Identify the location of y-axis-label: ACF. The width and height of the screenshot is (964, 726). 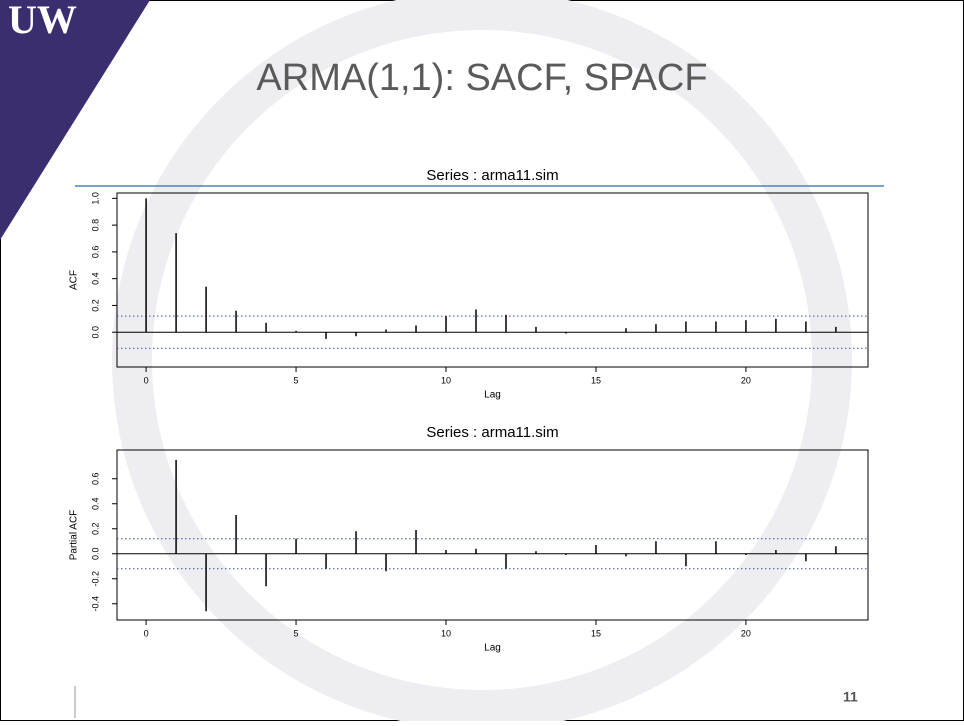
(74, 280).